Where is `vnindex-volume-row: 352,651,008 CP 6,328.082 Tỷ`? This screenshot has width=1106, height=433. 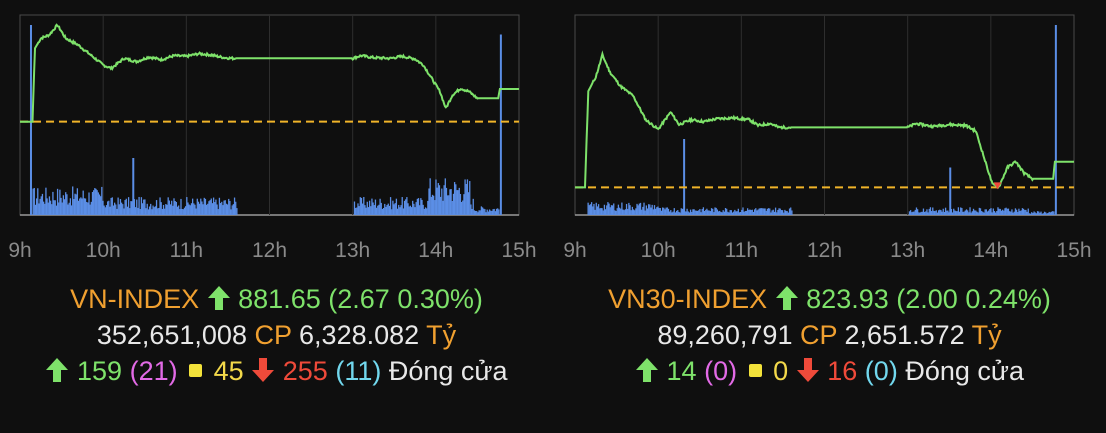
vnindex-volume-row: 352,651,008 CP 6,328.082 Tỷ is located at coordinates (276, 335).